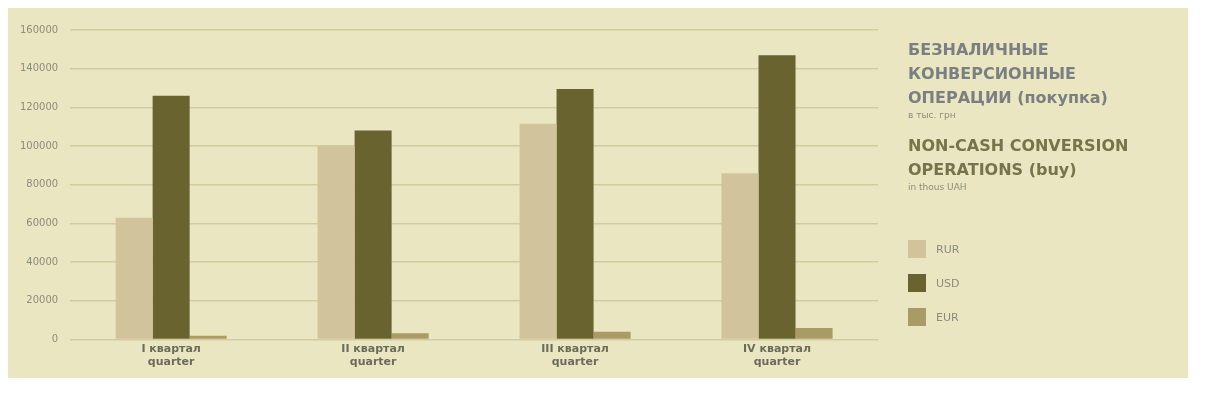 Image resolution: width=1208 pixels, height=406 pixels. Describe the element at coordinates (777, 355) in the screenshot. I see `x-tick-label: IV квартал quarter` at that location.